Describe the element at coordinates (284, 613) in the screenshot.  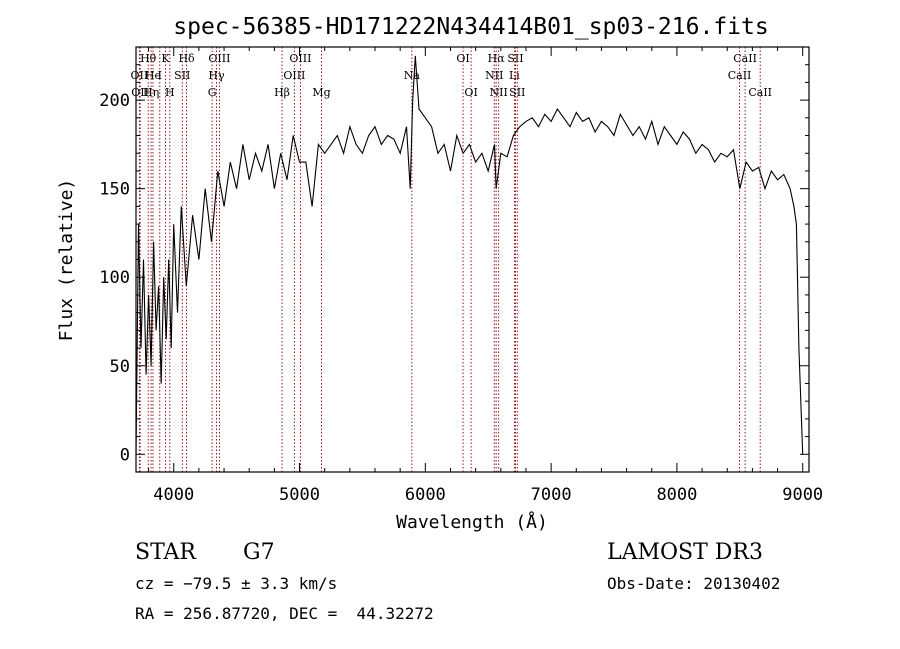
I see `coordinates: RA = 256.87720, DEC = 44.32272` at that location.